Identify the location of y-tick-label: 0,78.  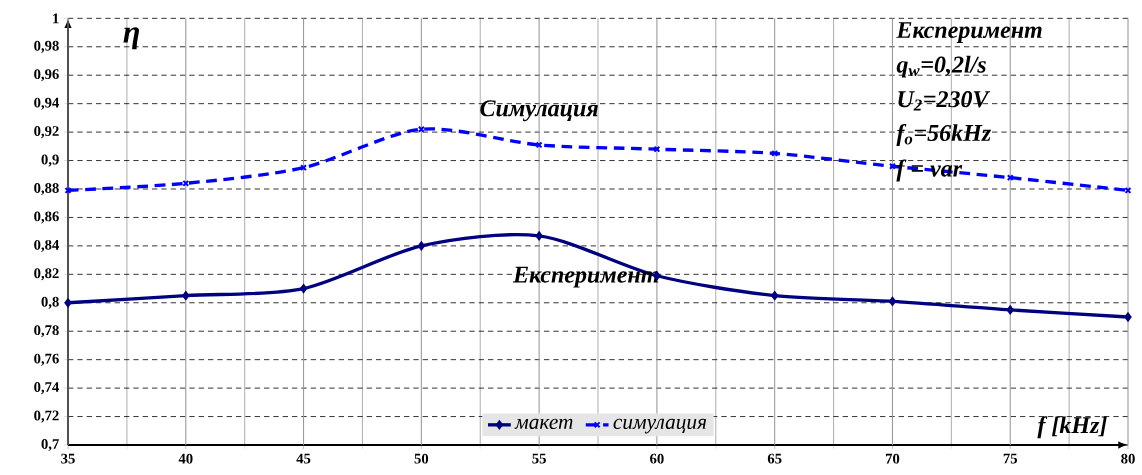
(46, 331).